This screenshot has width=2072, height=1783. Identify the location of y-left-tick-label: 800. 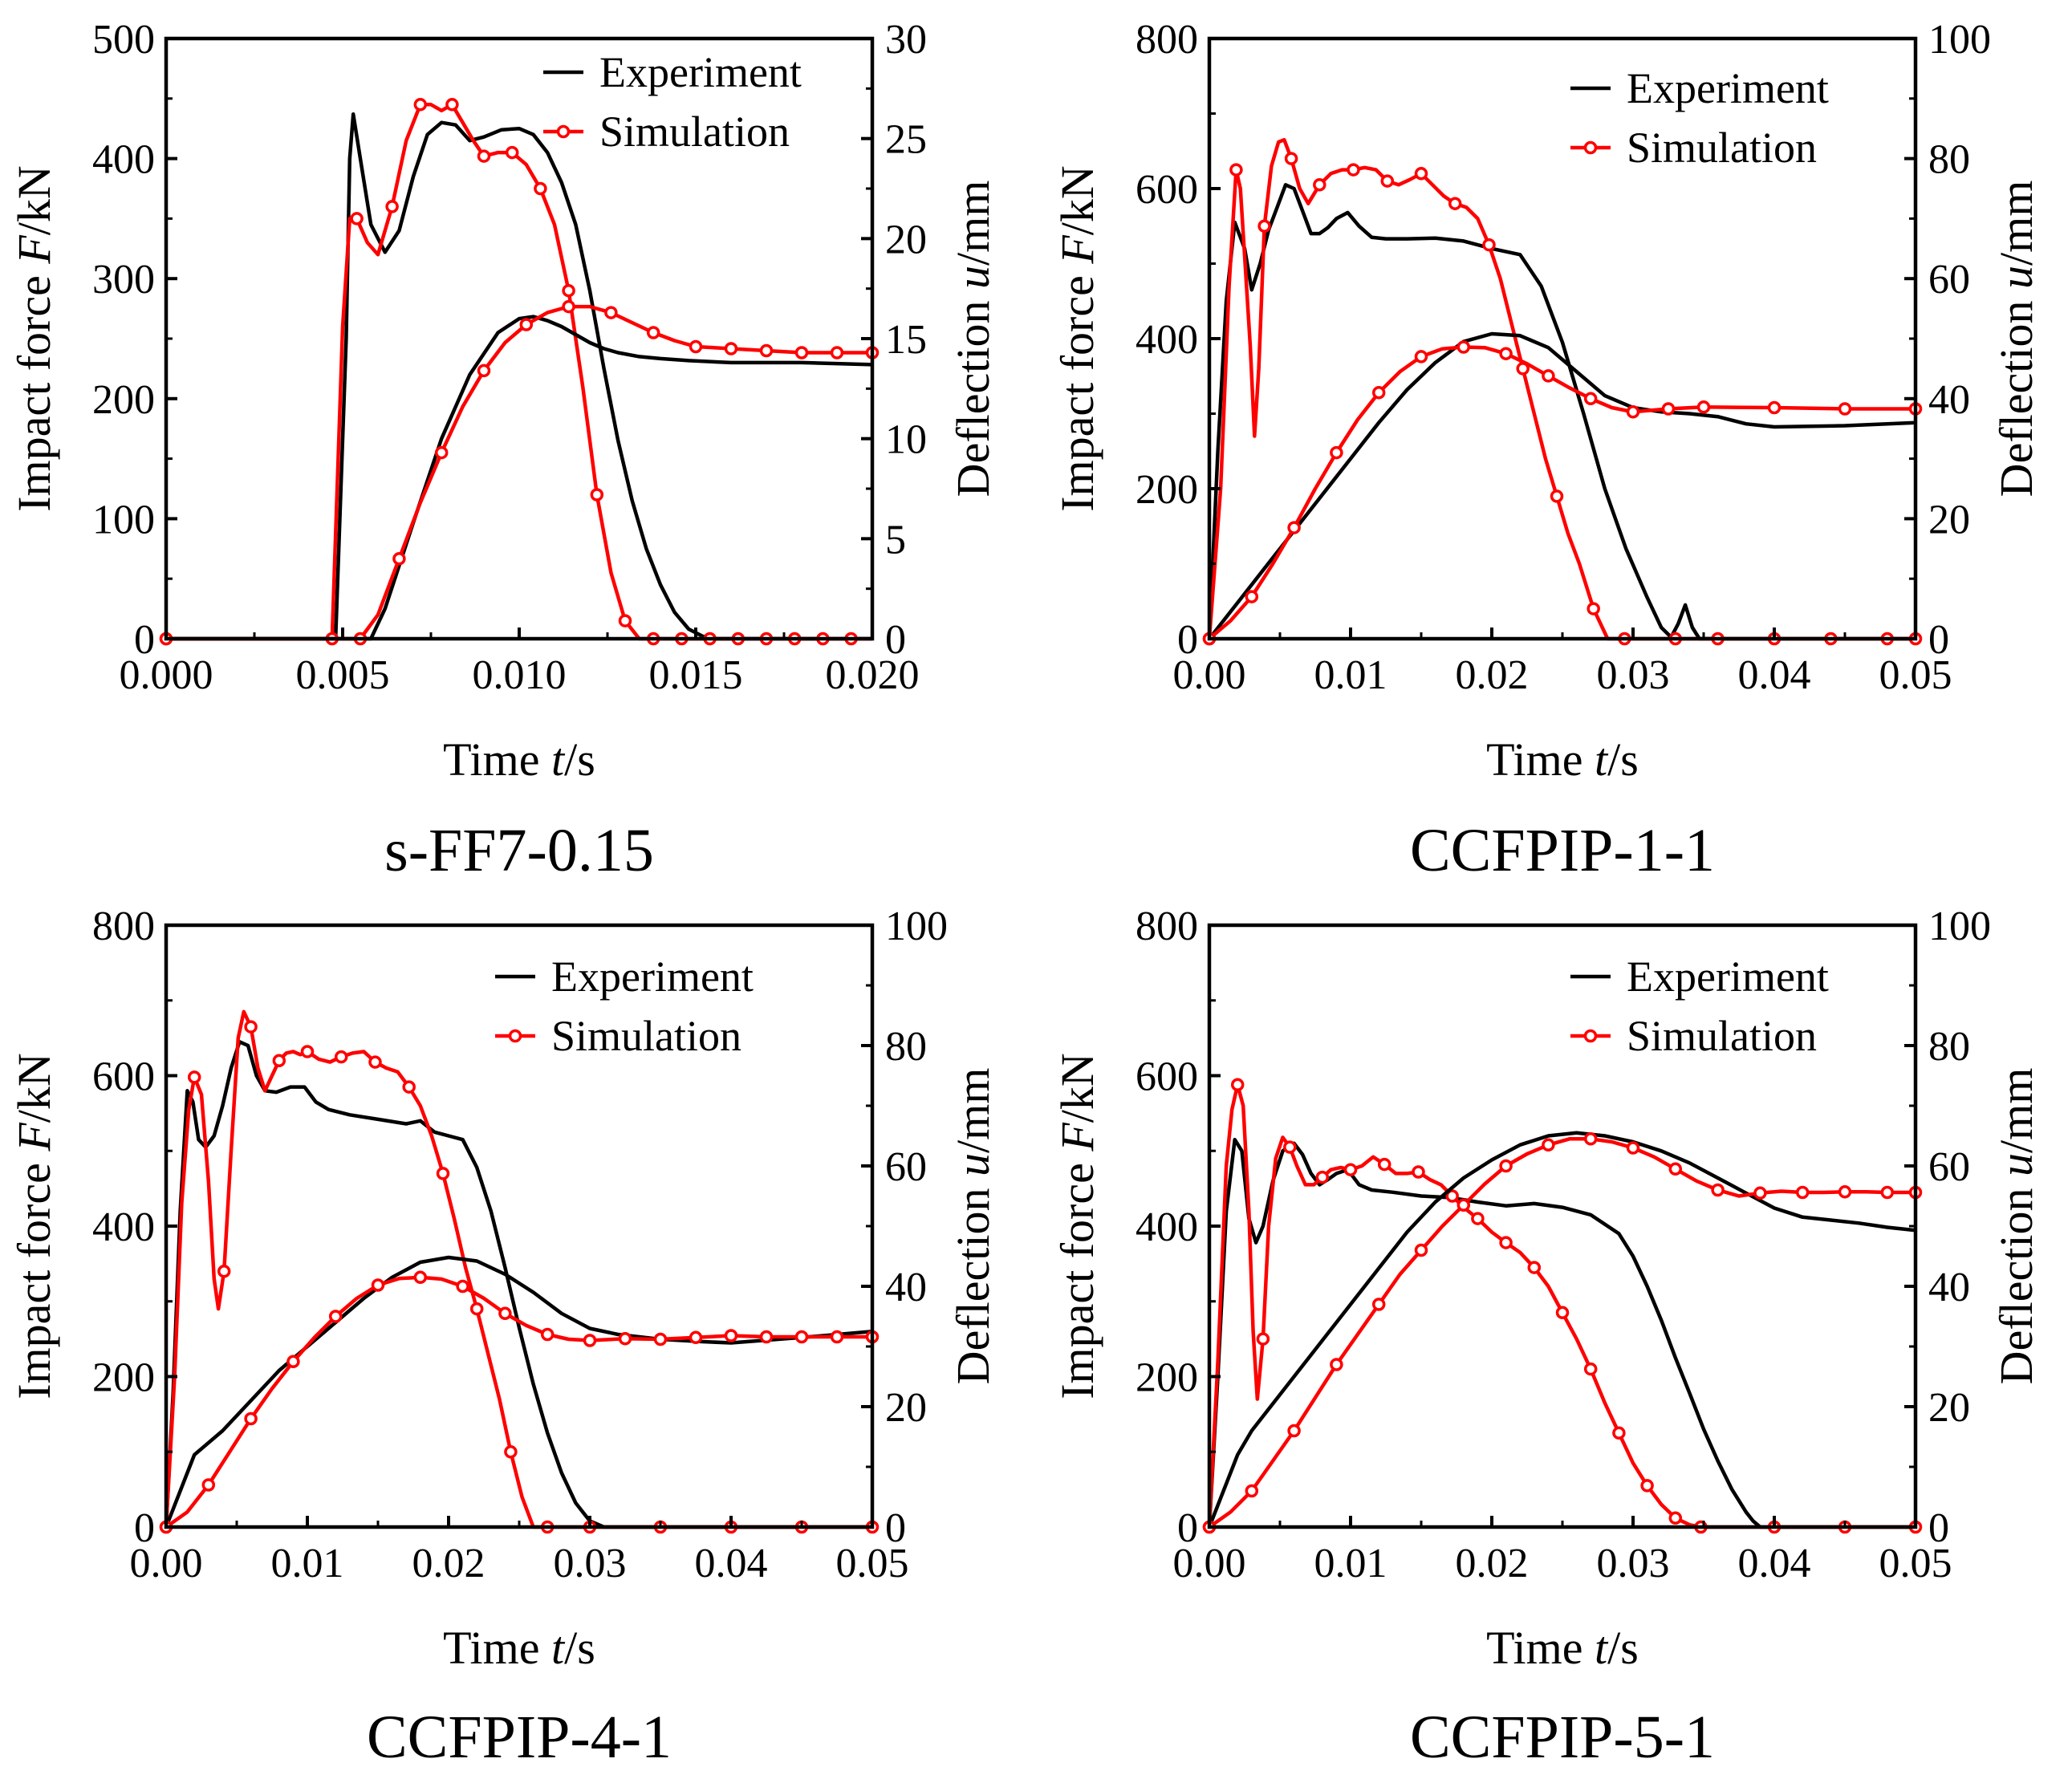
(1167, 40).